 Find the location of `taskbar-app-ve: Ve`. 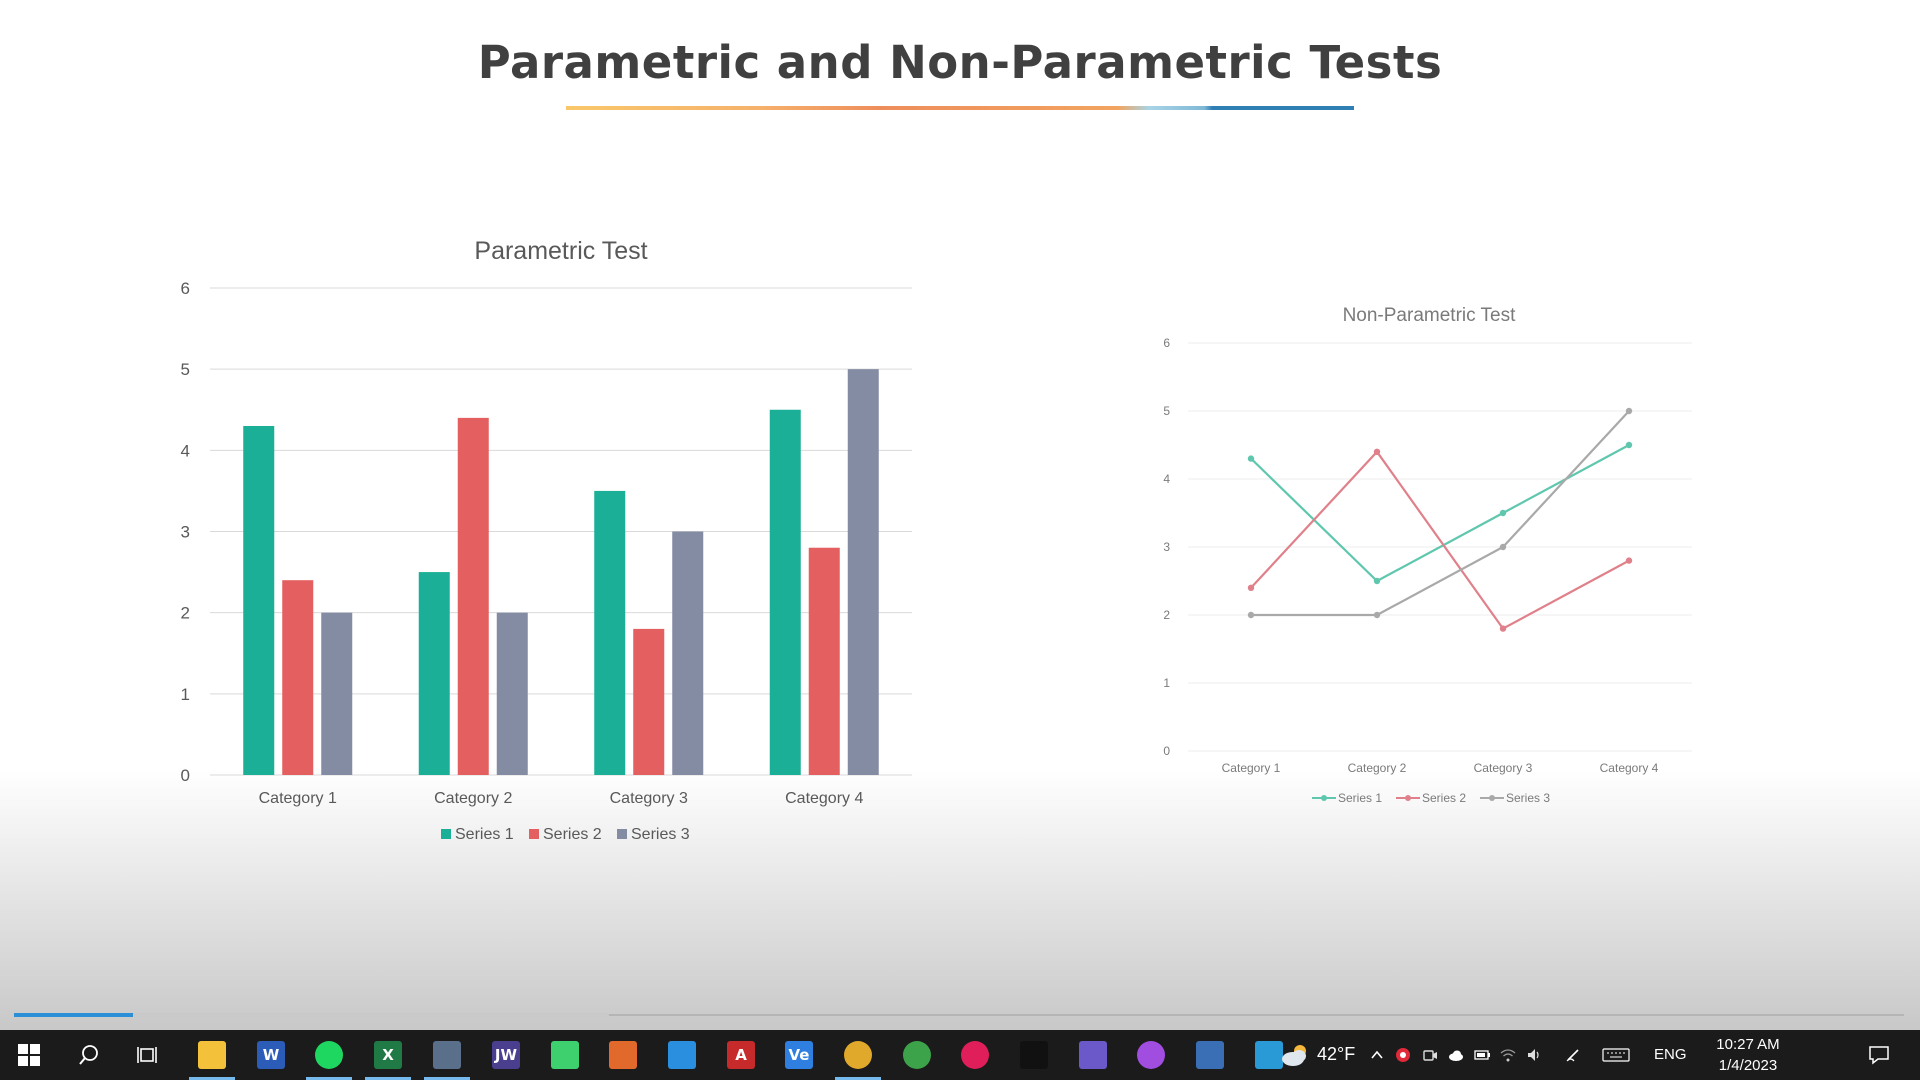

taskbar-app-ve: Ve is located at coordinates (799, 1055).